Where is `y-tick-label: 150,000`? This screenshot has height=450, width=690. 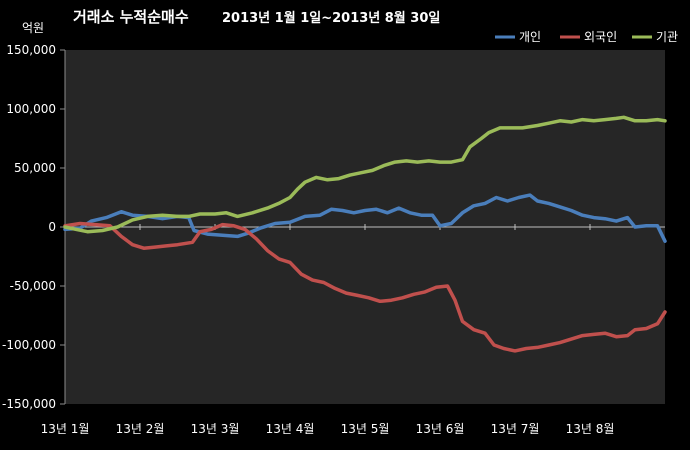 y-tick-label: 150,000 is located at coordinates (31, 50).